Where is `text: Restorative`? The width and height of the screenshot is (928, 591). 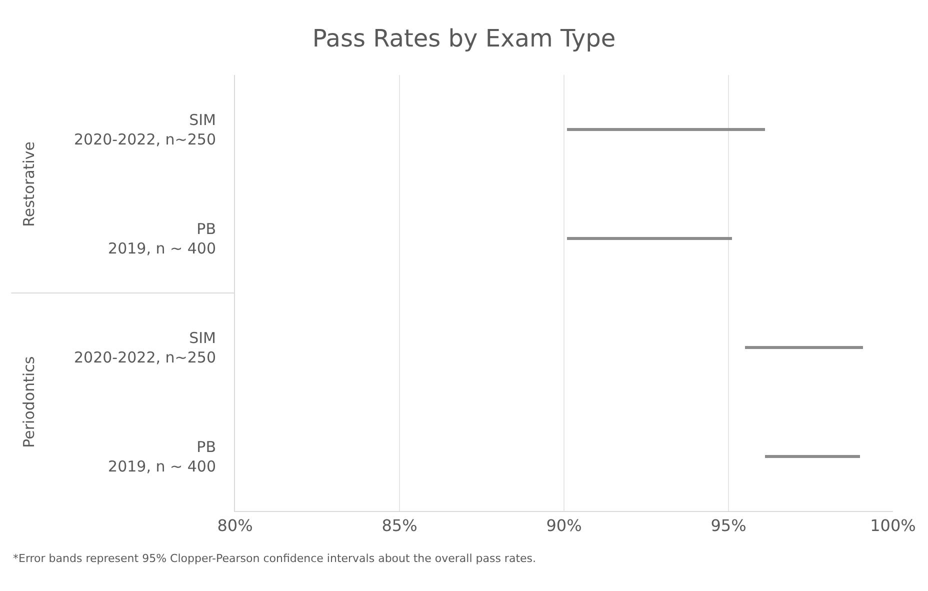 text: Restorative is located at coordinates (29, 184).